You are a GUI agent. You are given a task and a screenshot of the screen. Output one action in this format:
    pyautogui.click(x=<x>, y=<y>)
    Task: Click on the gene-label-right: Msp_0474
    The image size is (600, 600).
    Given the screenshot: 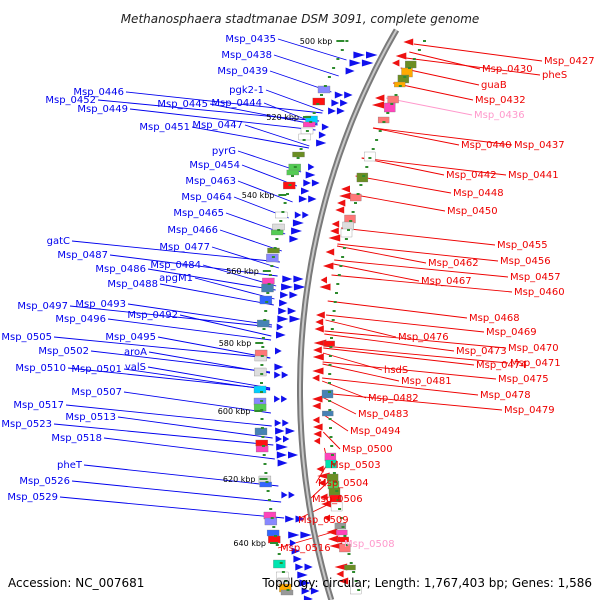 What is the action you would take?
    pyautogui.click(x=501, y=365)
    